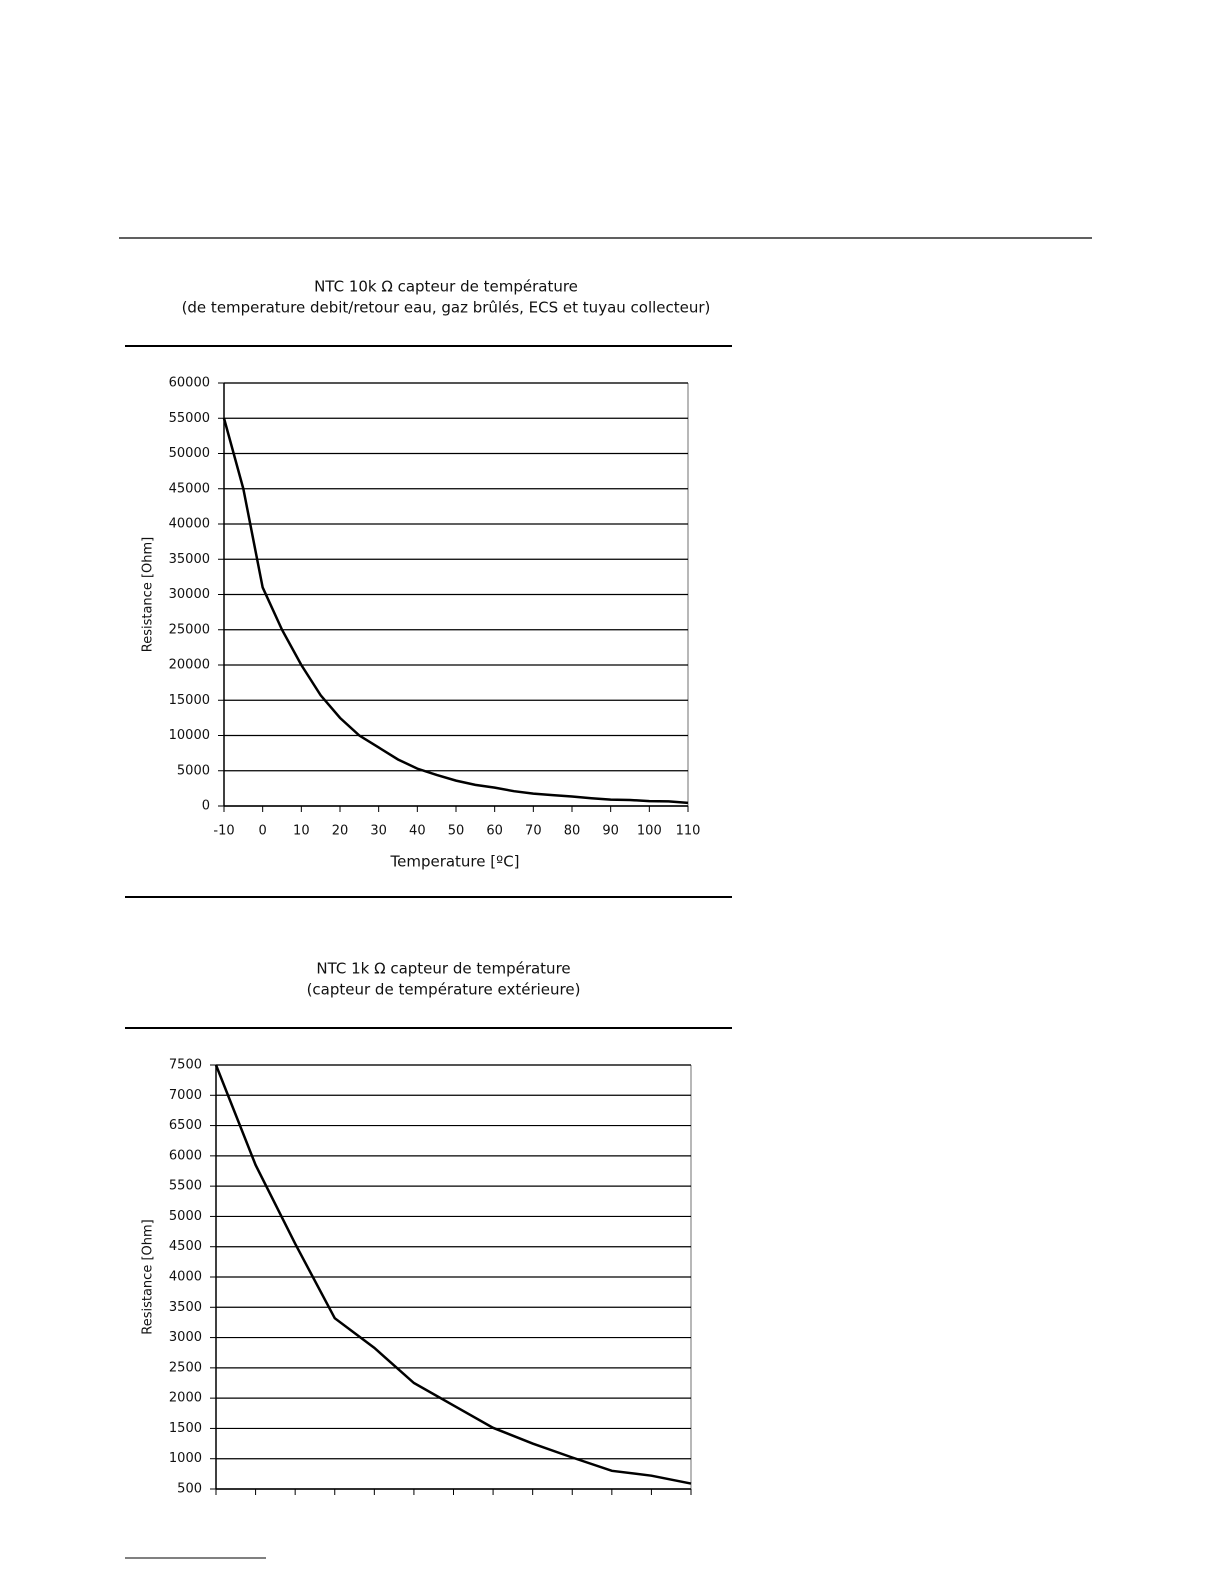  What do you see at coordinates (189, 665) in the screenshot?
I see `y-tick-label: 20000` at bounding box center [189, 665].